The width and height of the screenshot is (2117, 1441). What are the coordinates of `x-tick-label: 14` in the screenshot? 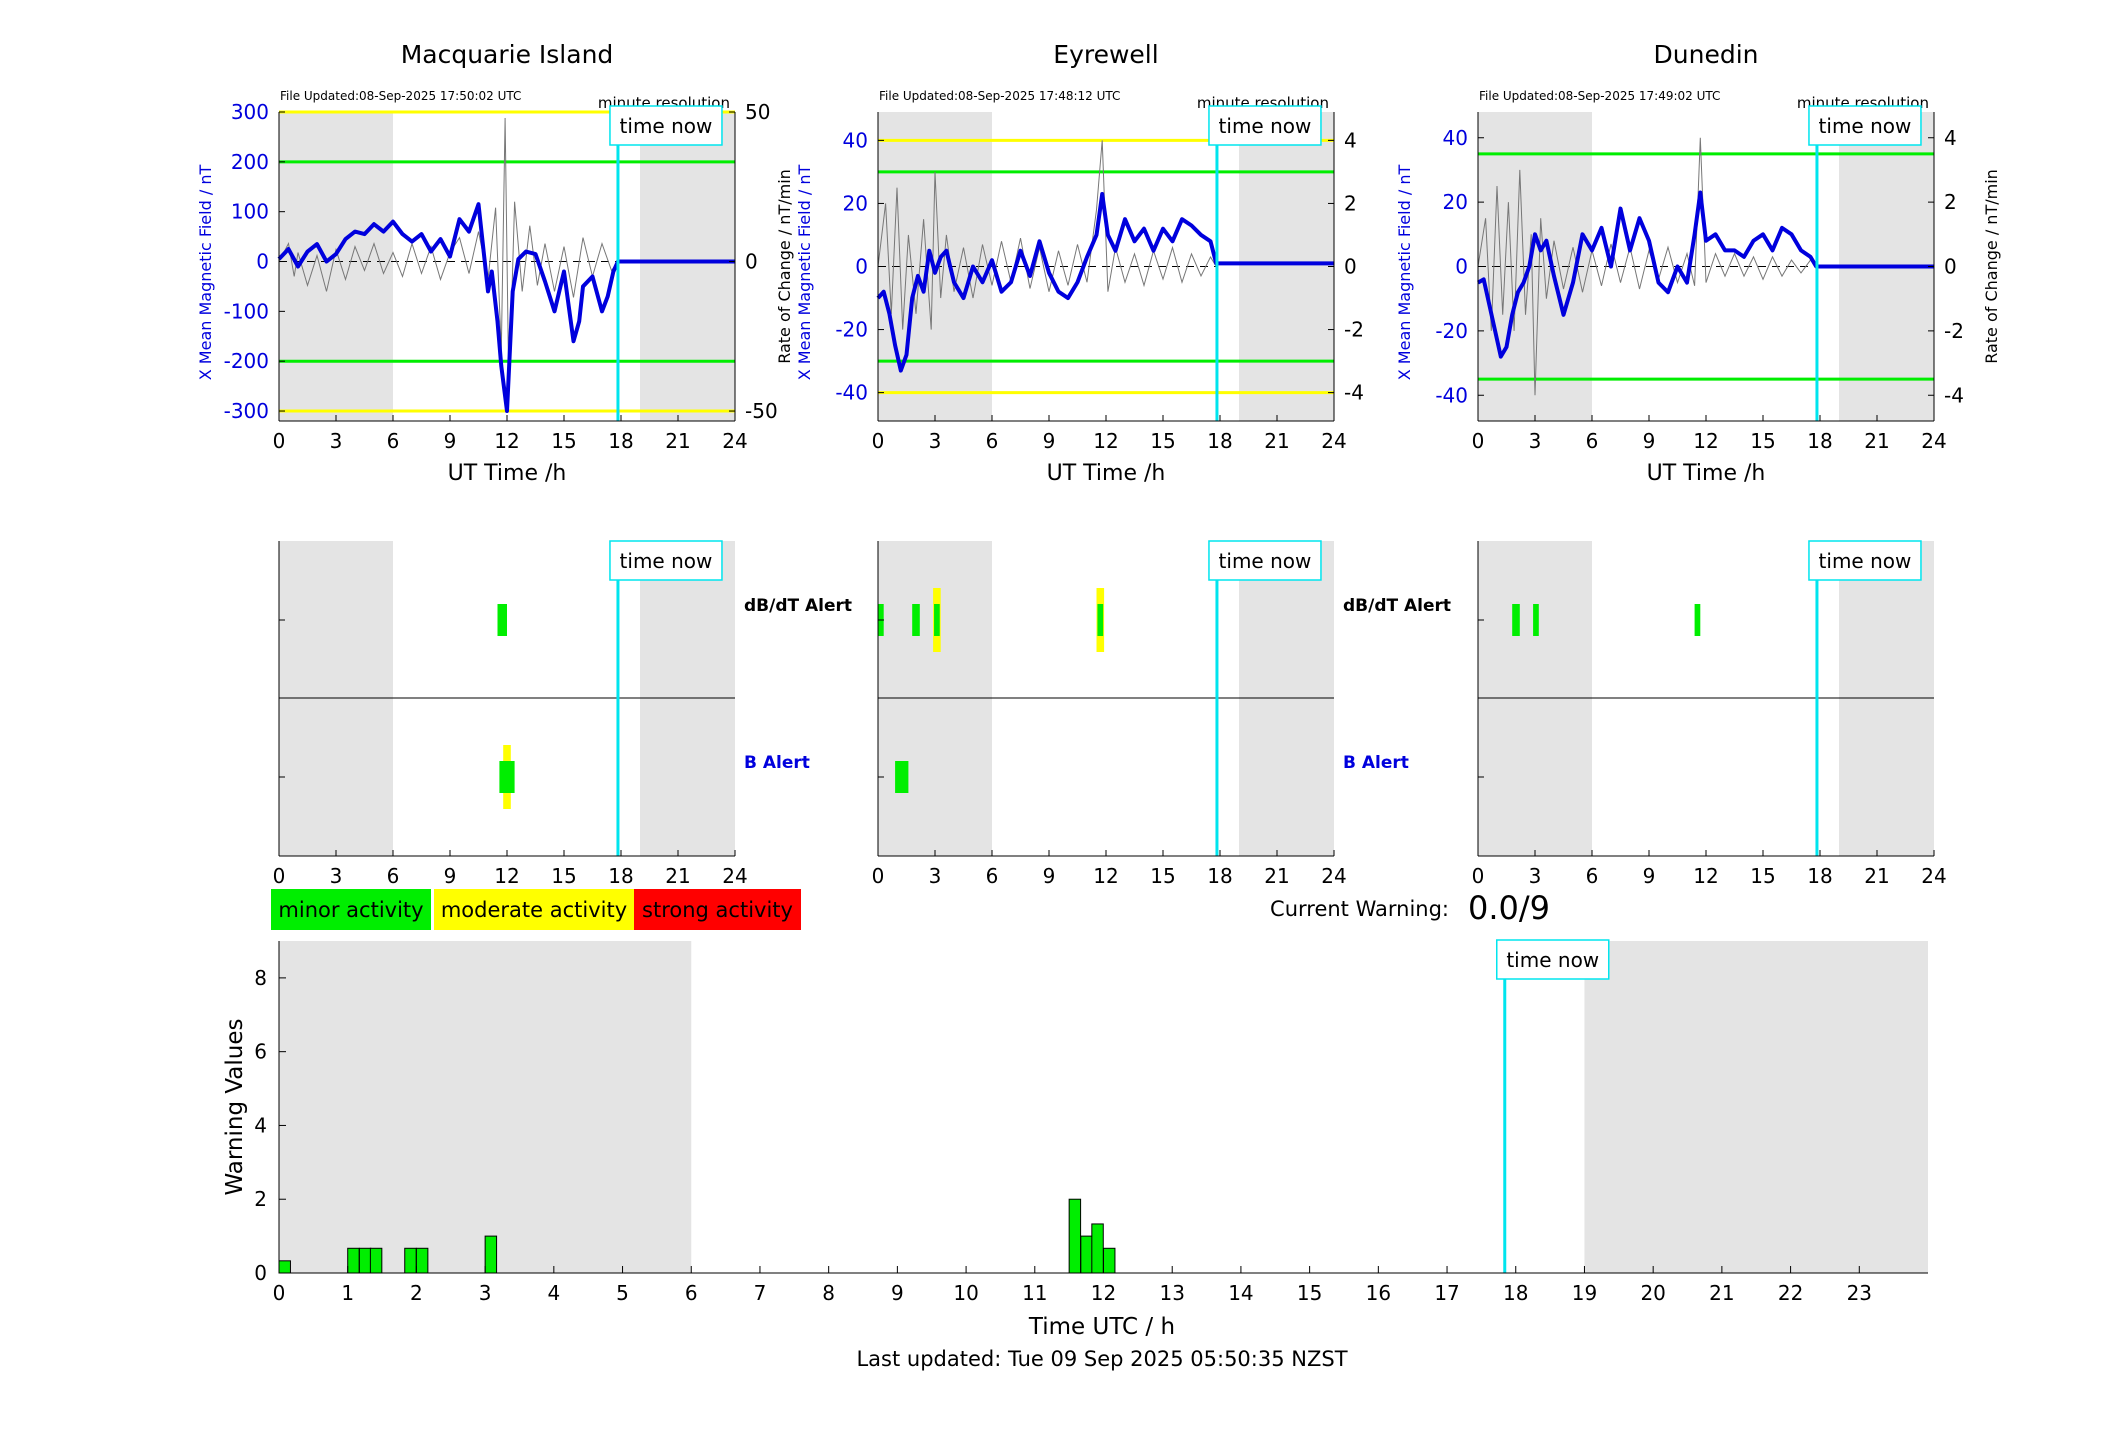 It's located at (1240, 1293).